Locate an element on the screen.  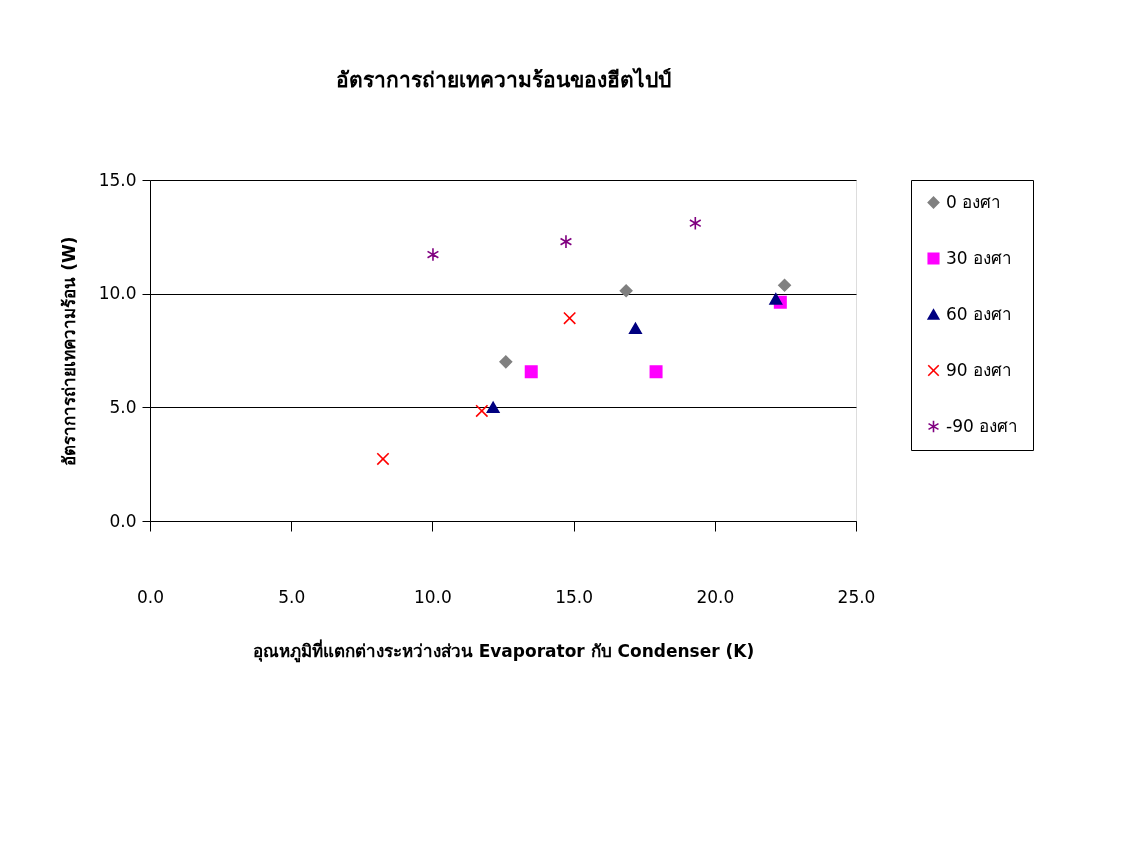
legend-label: -90 องศา is located at coordinates (982, 425).